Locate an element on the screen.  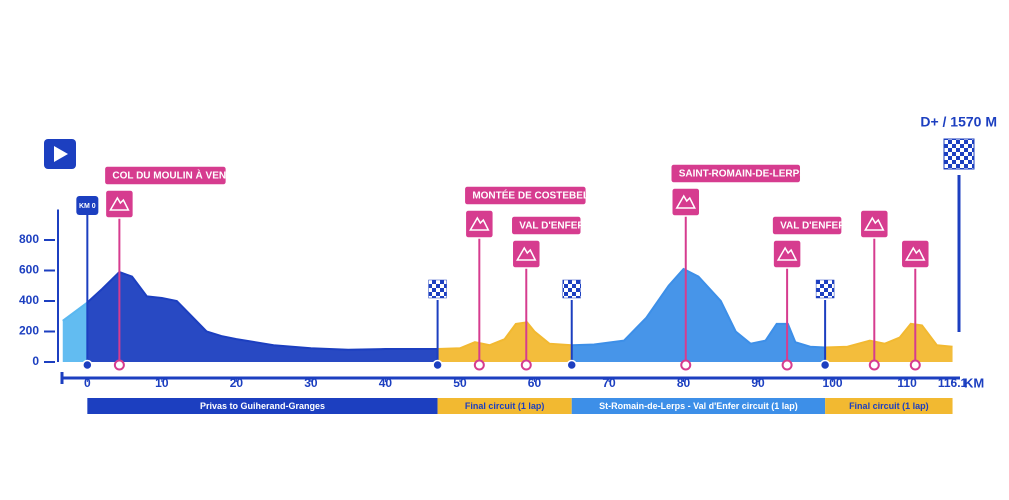
x-unit: KM is located at coordinates (974, 382).